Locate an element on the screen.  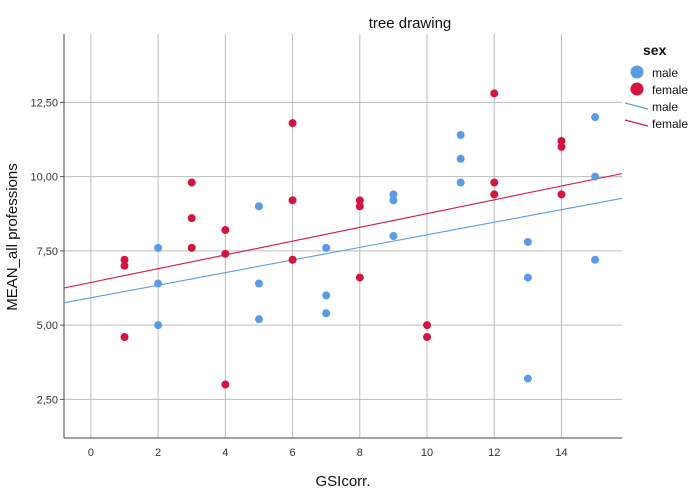
chart-title: tree drawing is located at coordinates (410, 23).